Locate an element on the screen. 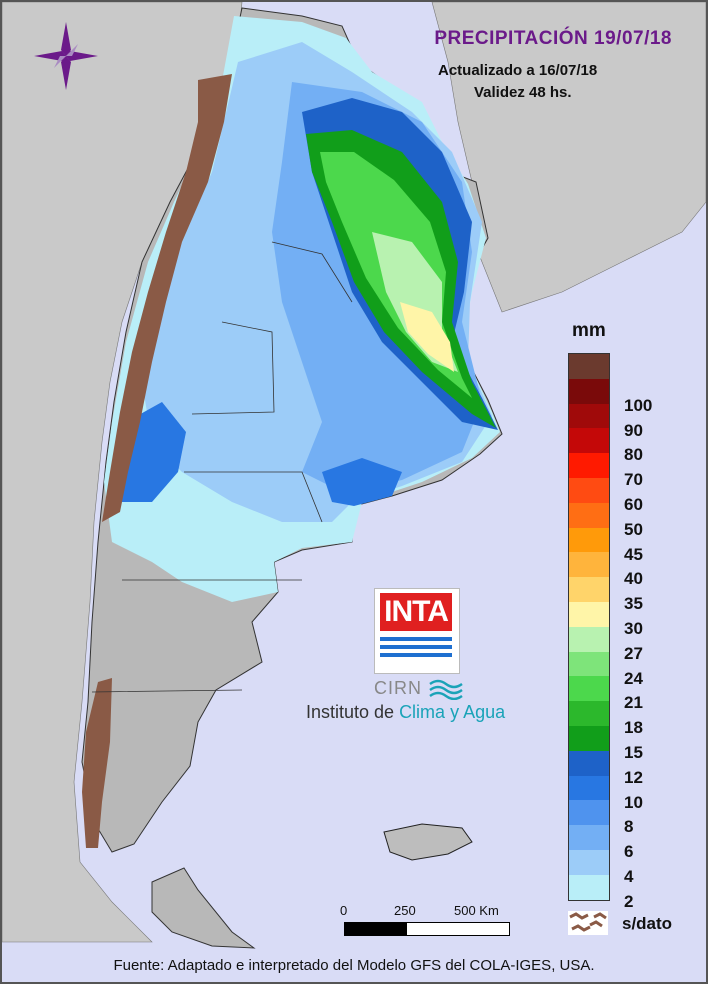 This screenshot has width=708, height=984. legend-label: 70 is located at coordinates (633, 480).